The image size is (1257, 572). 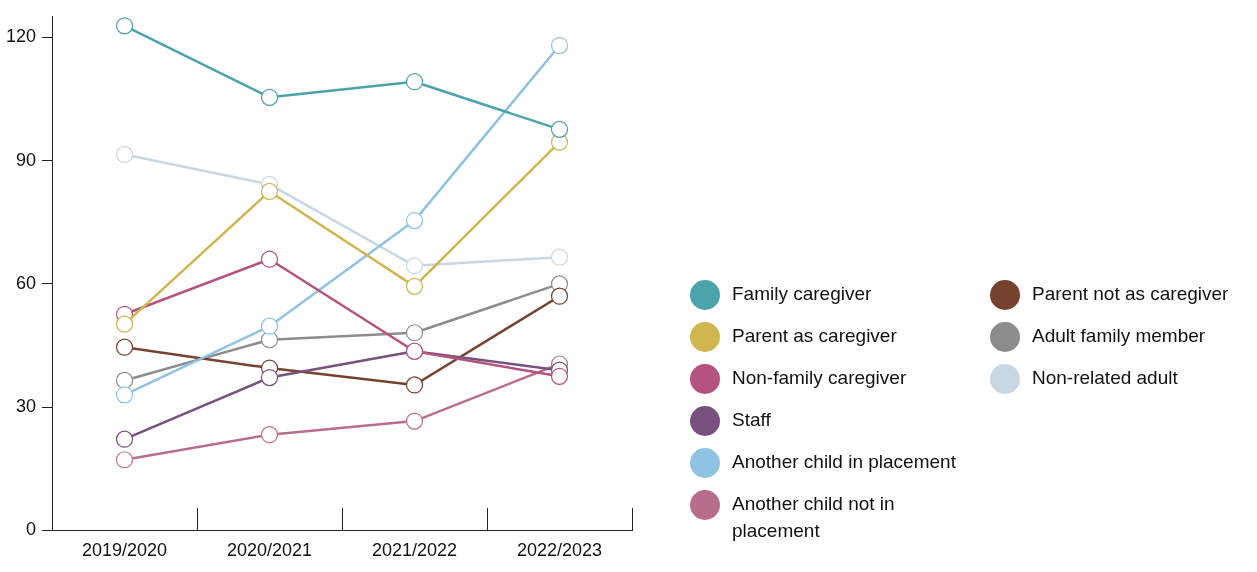 I want to click on legend-label: Non-related adult, so click(x=1105, y=378).